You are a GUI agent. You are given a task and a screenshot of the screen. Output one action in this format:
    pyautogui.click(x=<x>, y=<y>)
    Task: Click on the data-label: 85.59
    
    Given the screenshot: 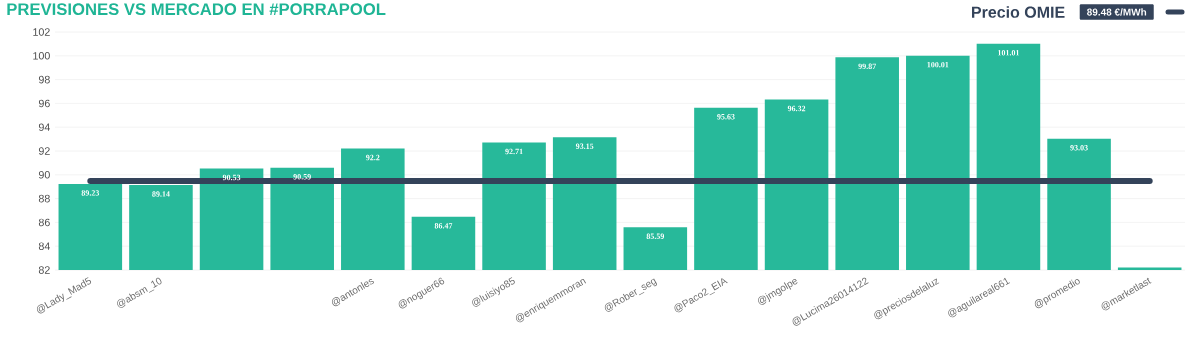 What is the action you would take?
    pyautogui.click(x=655, y=236)
    